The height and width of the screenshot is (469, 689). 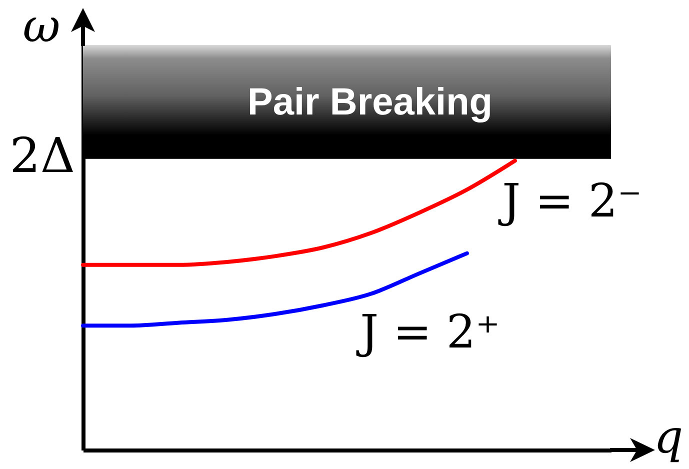 What do you see at coordinates (370, 102) in the screenshot?
I see `band-label: Pair Breaking` at bounding box center [370, 102].